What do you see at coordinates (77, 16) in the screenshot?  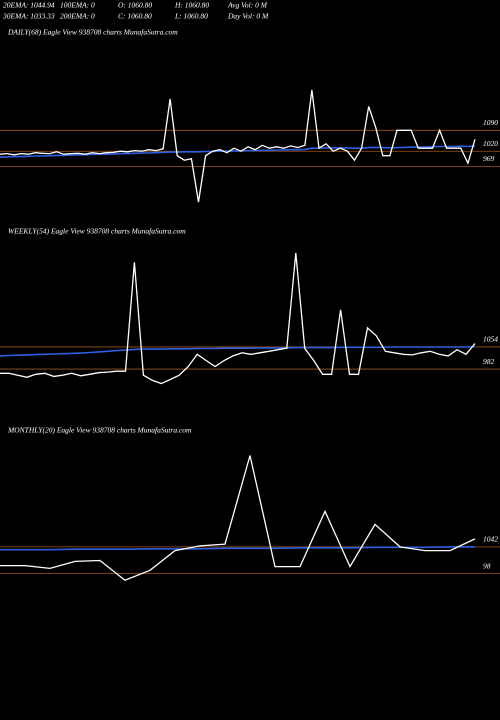 I see `header-stat: 200EMA: 0` at bounding box center [77, 16].